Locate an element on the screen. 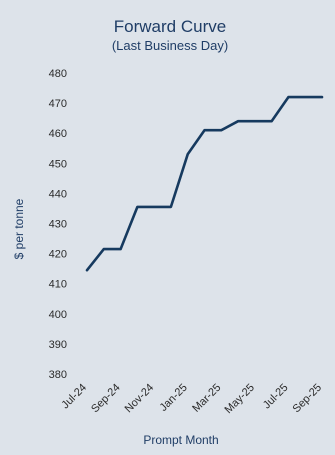  y-tick-label: 430 is located at coordinates (58, 225).